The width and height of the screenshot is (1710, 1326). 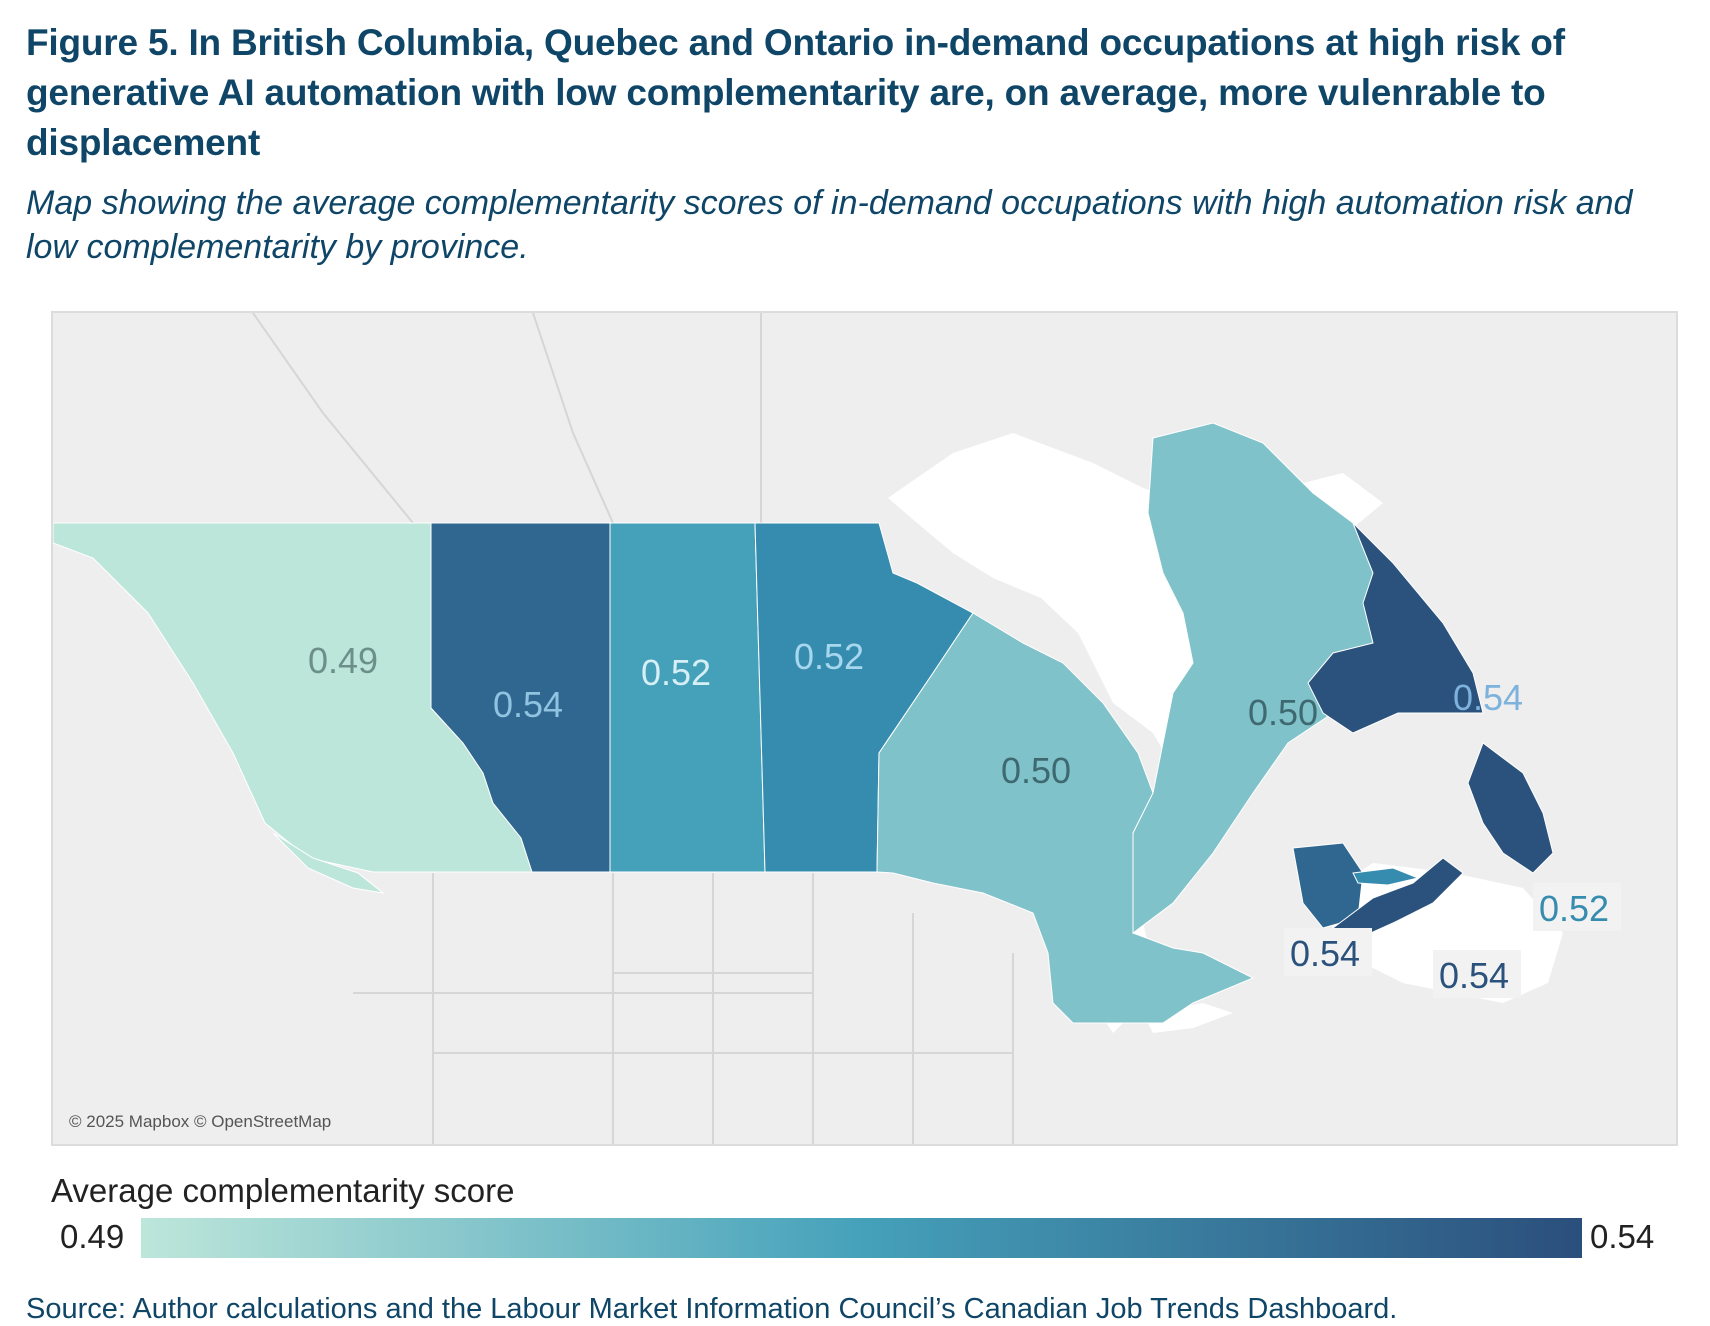 I want to click on label-pe-box: 0.52, so click(x=1577, y=907).